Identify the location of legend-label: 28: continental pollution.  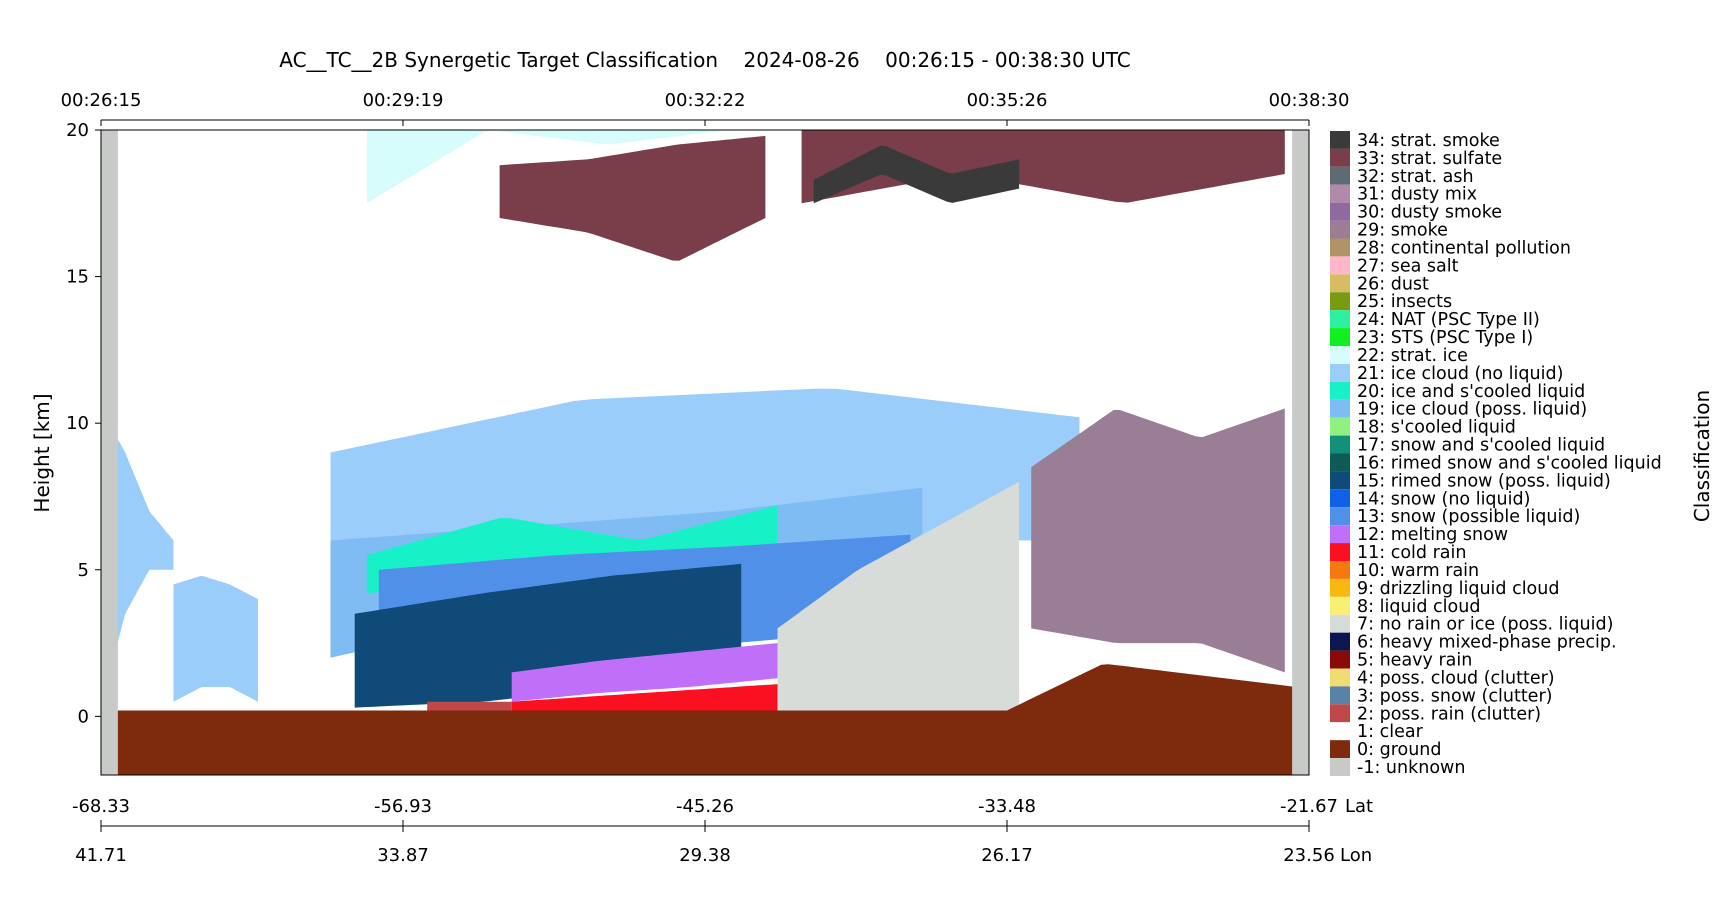
(1464, 248).